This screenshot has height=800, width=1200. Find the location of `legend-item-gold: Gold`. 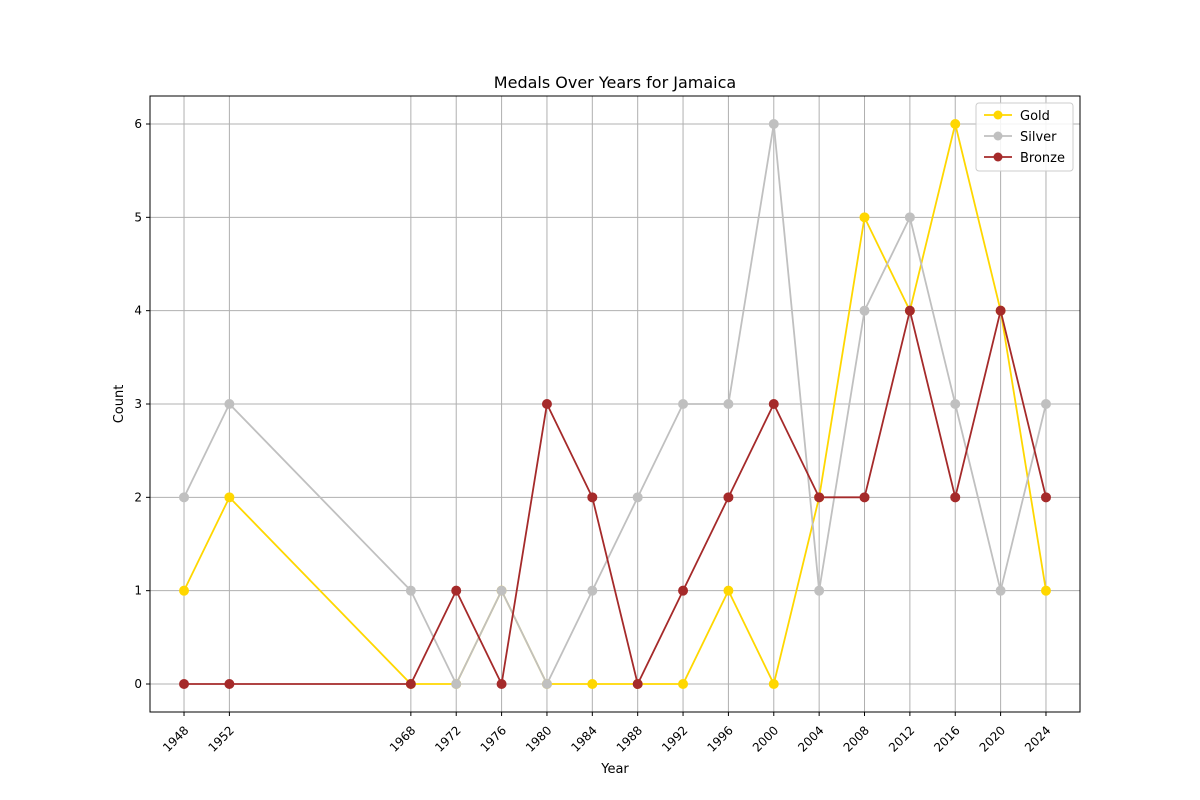

legend-item-gold: Gold is located at coordinates (1017, 116).